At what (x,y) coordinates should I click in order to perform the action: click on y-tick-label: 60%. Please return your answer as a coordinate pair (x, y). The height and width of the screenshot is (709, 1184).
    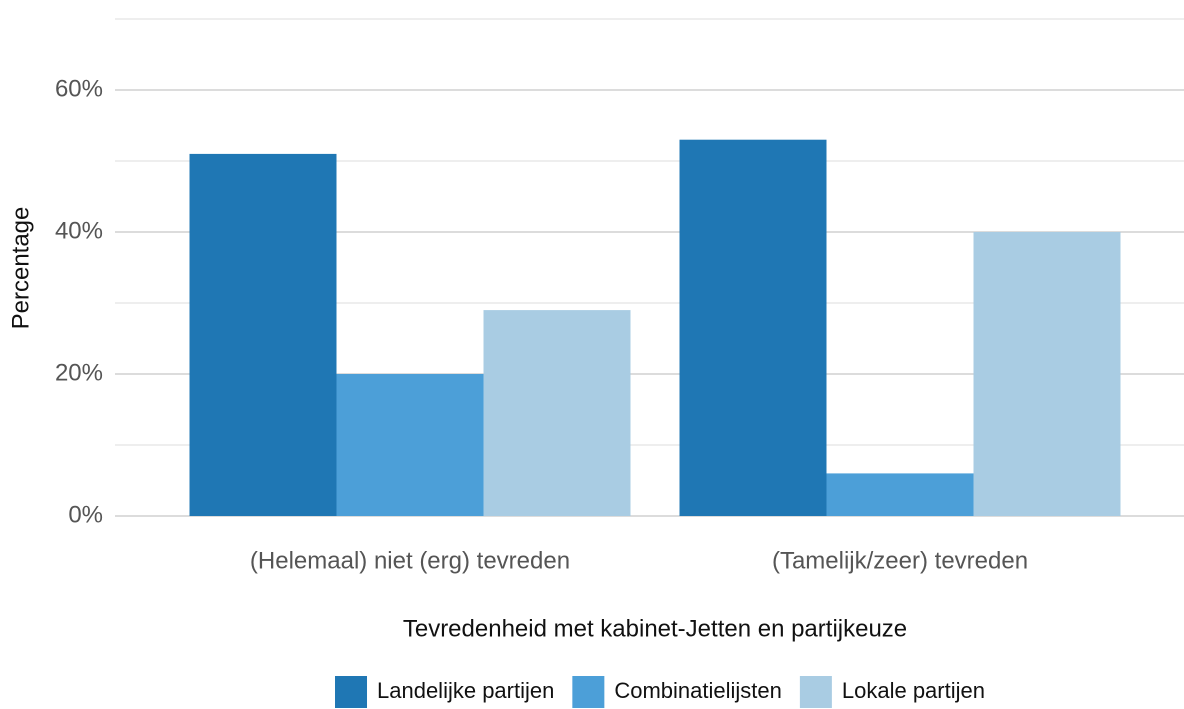
    Looking at the image, I should click on (79, 88).